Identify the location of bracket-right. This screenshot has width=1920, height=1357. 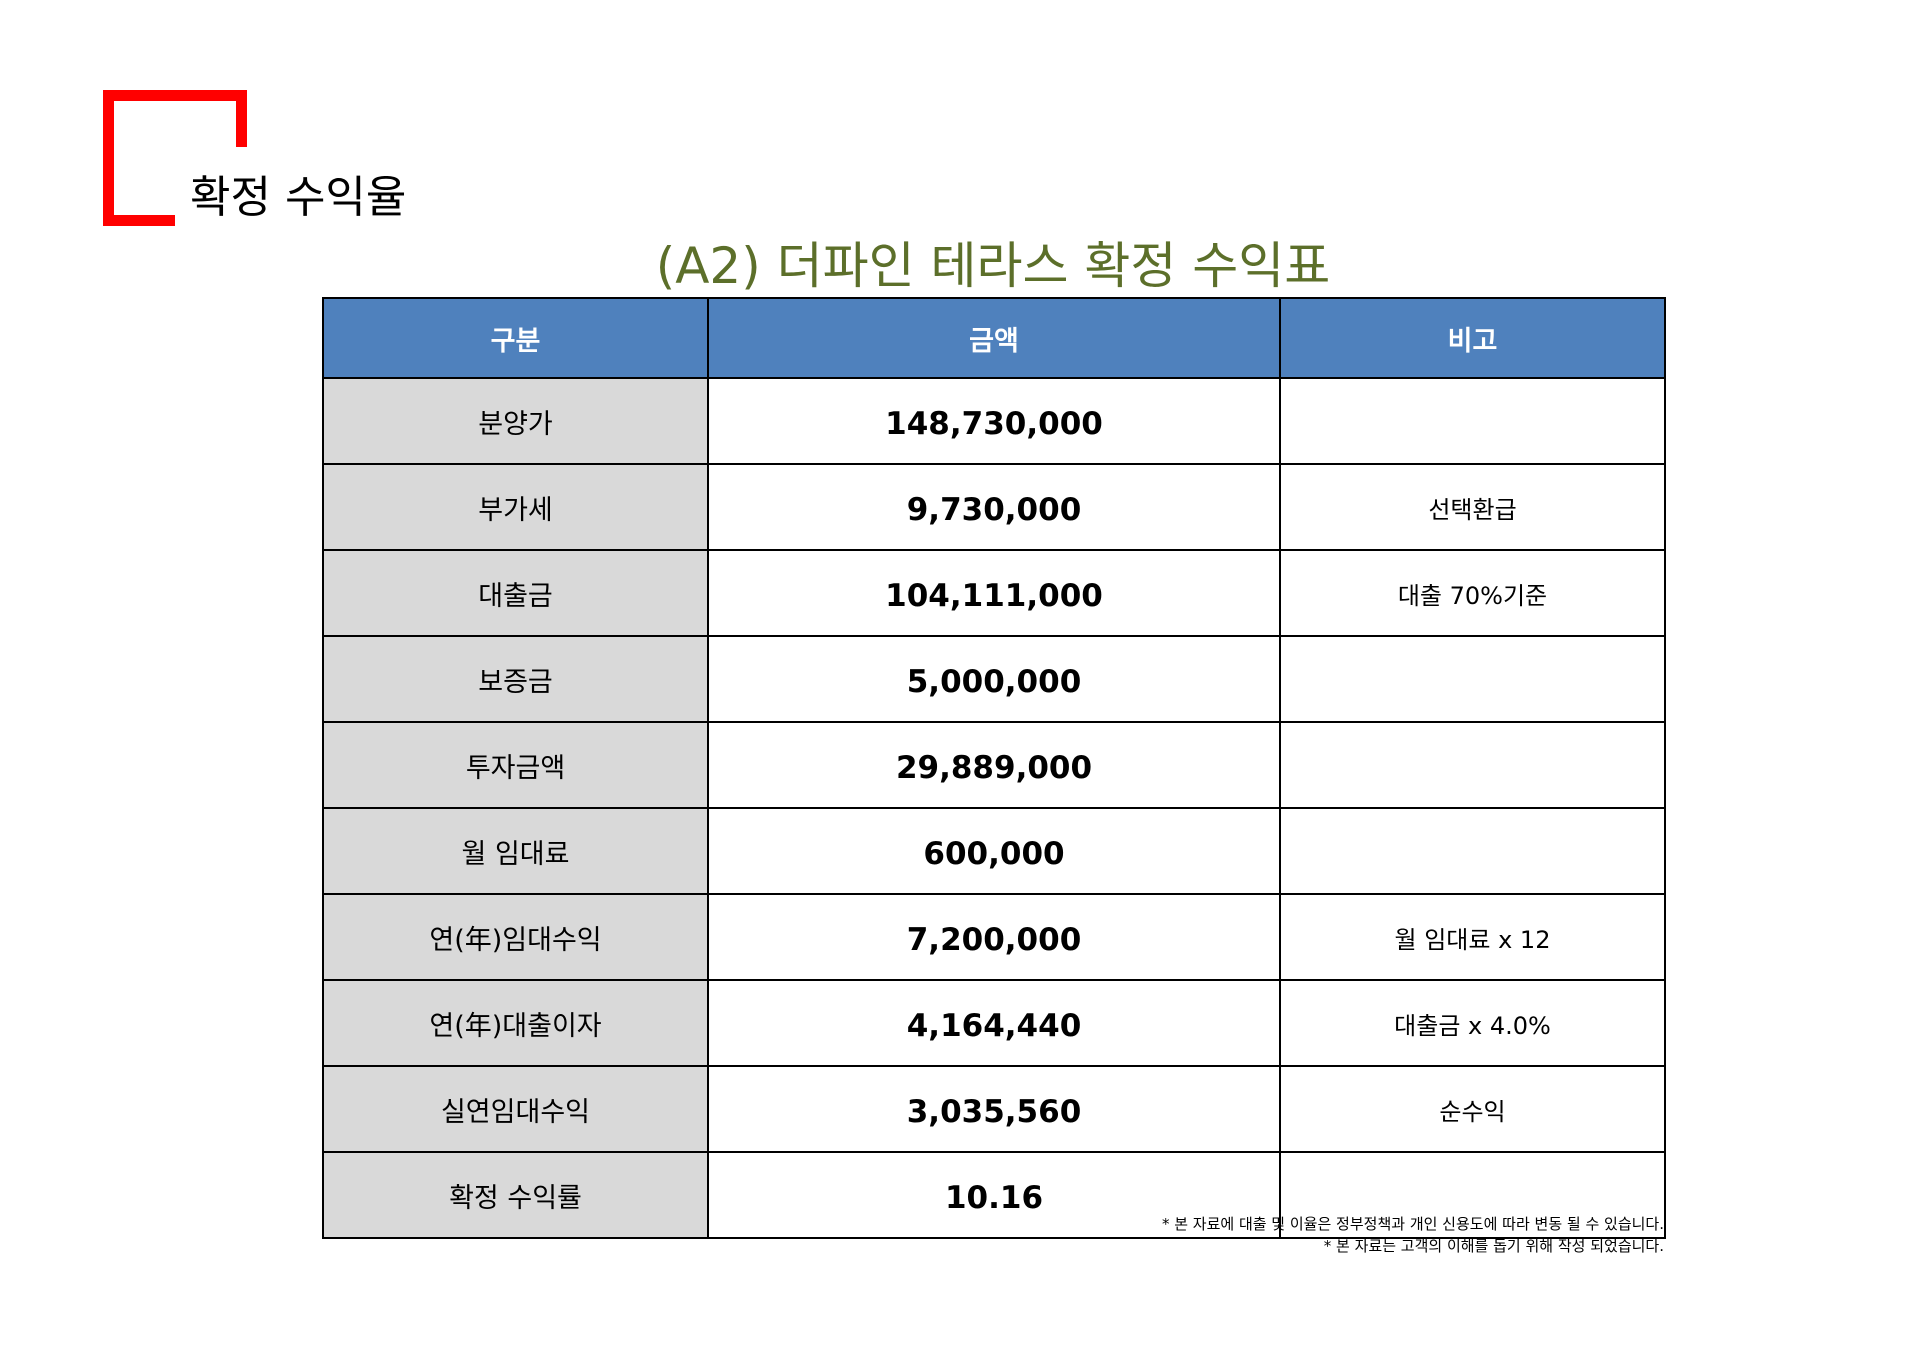
(241, 118).